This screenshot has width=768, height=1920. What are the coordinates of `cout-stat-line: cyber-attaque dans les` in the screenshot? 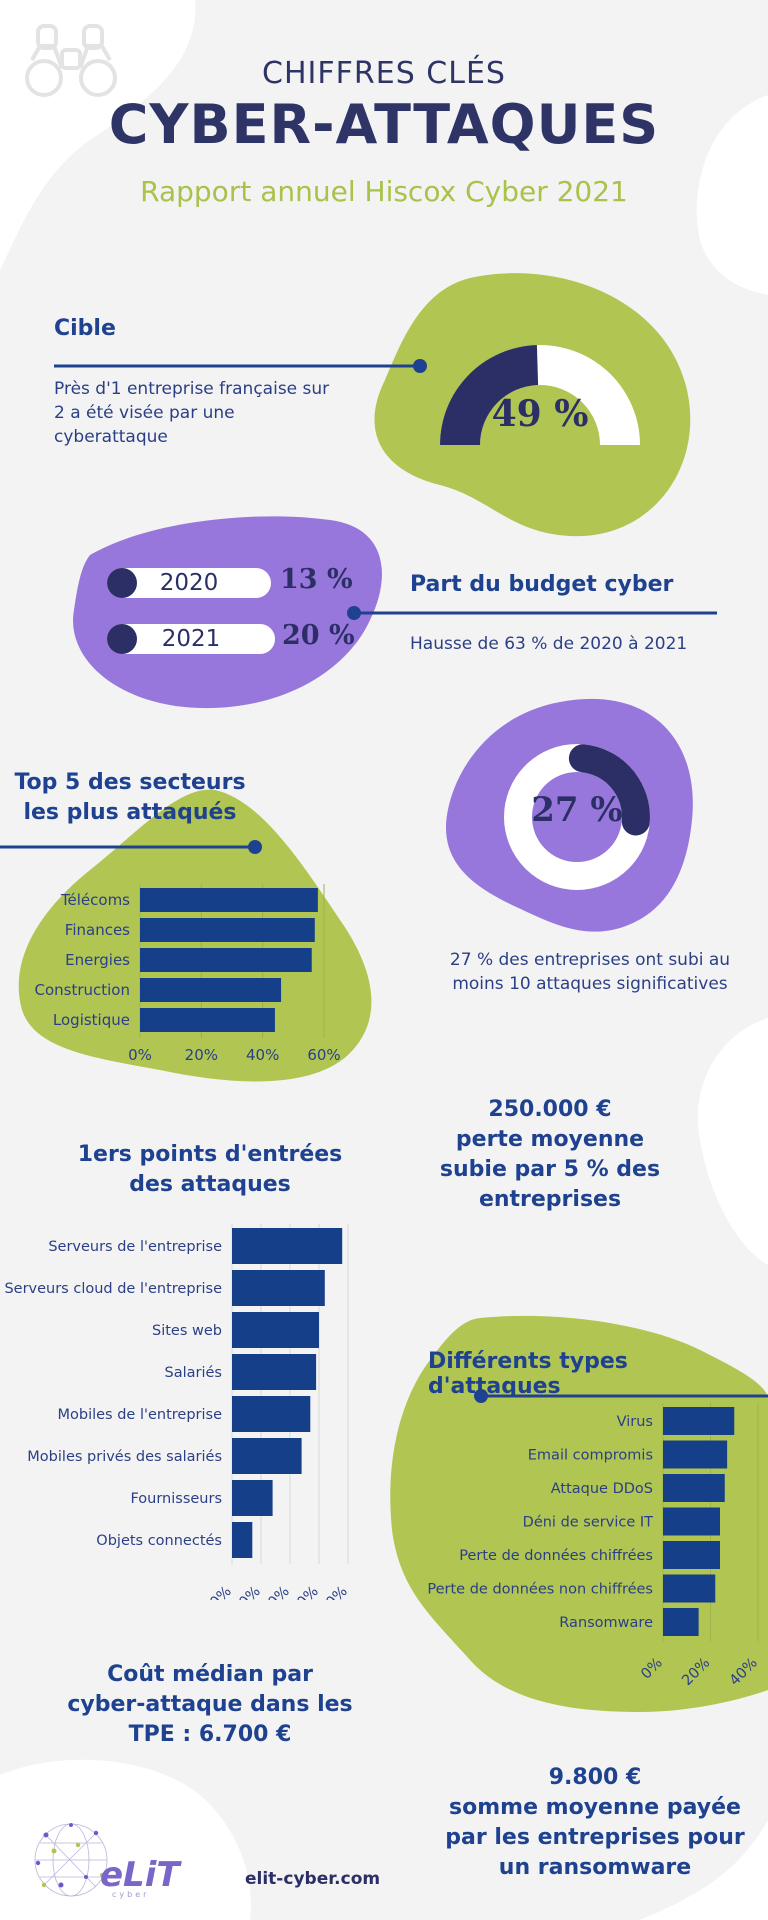 It's located at (210, 1704).